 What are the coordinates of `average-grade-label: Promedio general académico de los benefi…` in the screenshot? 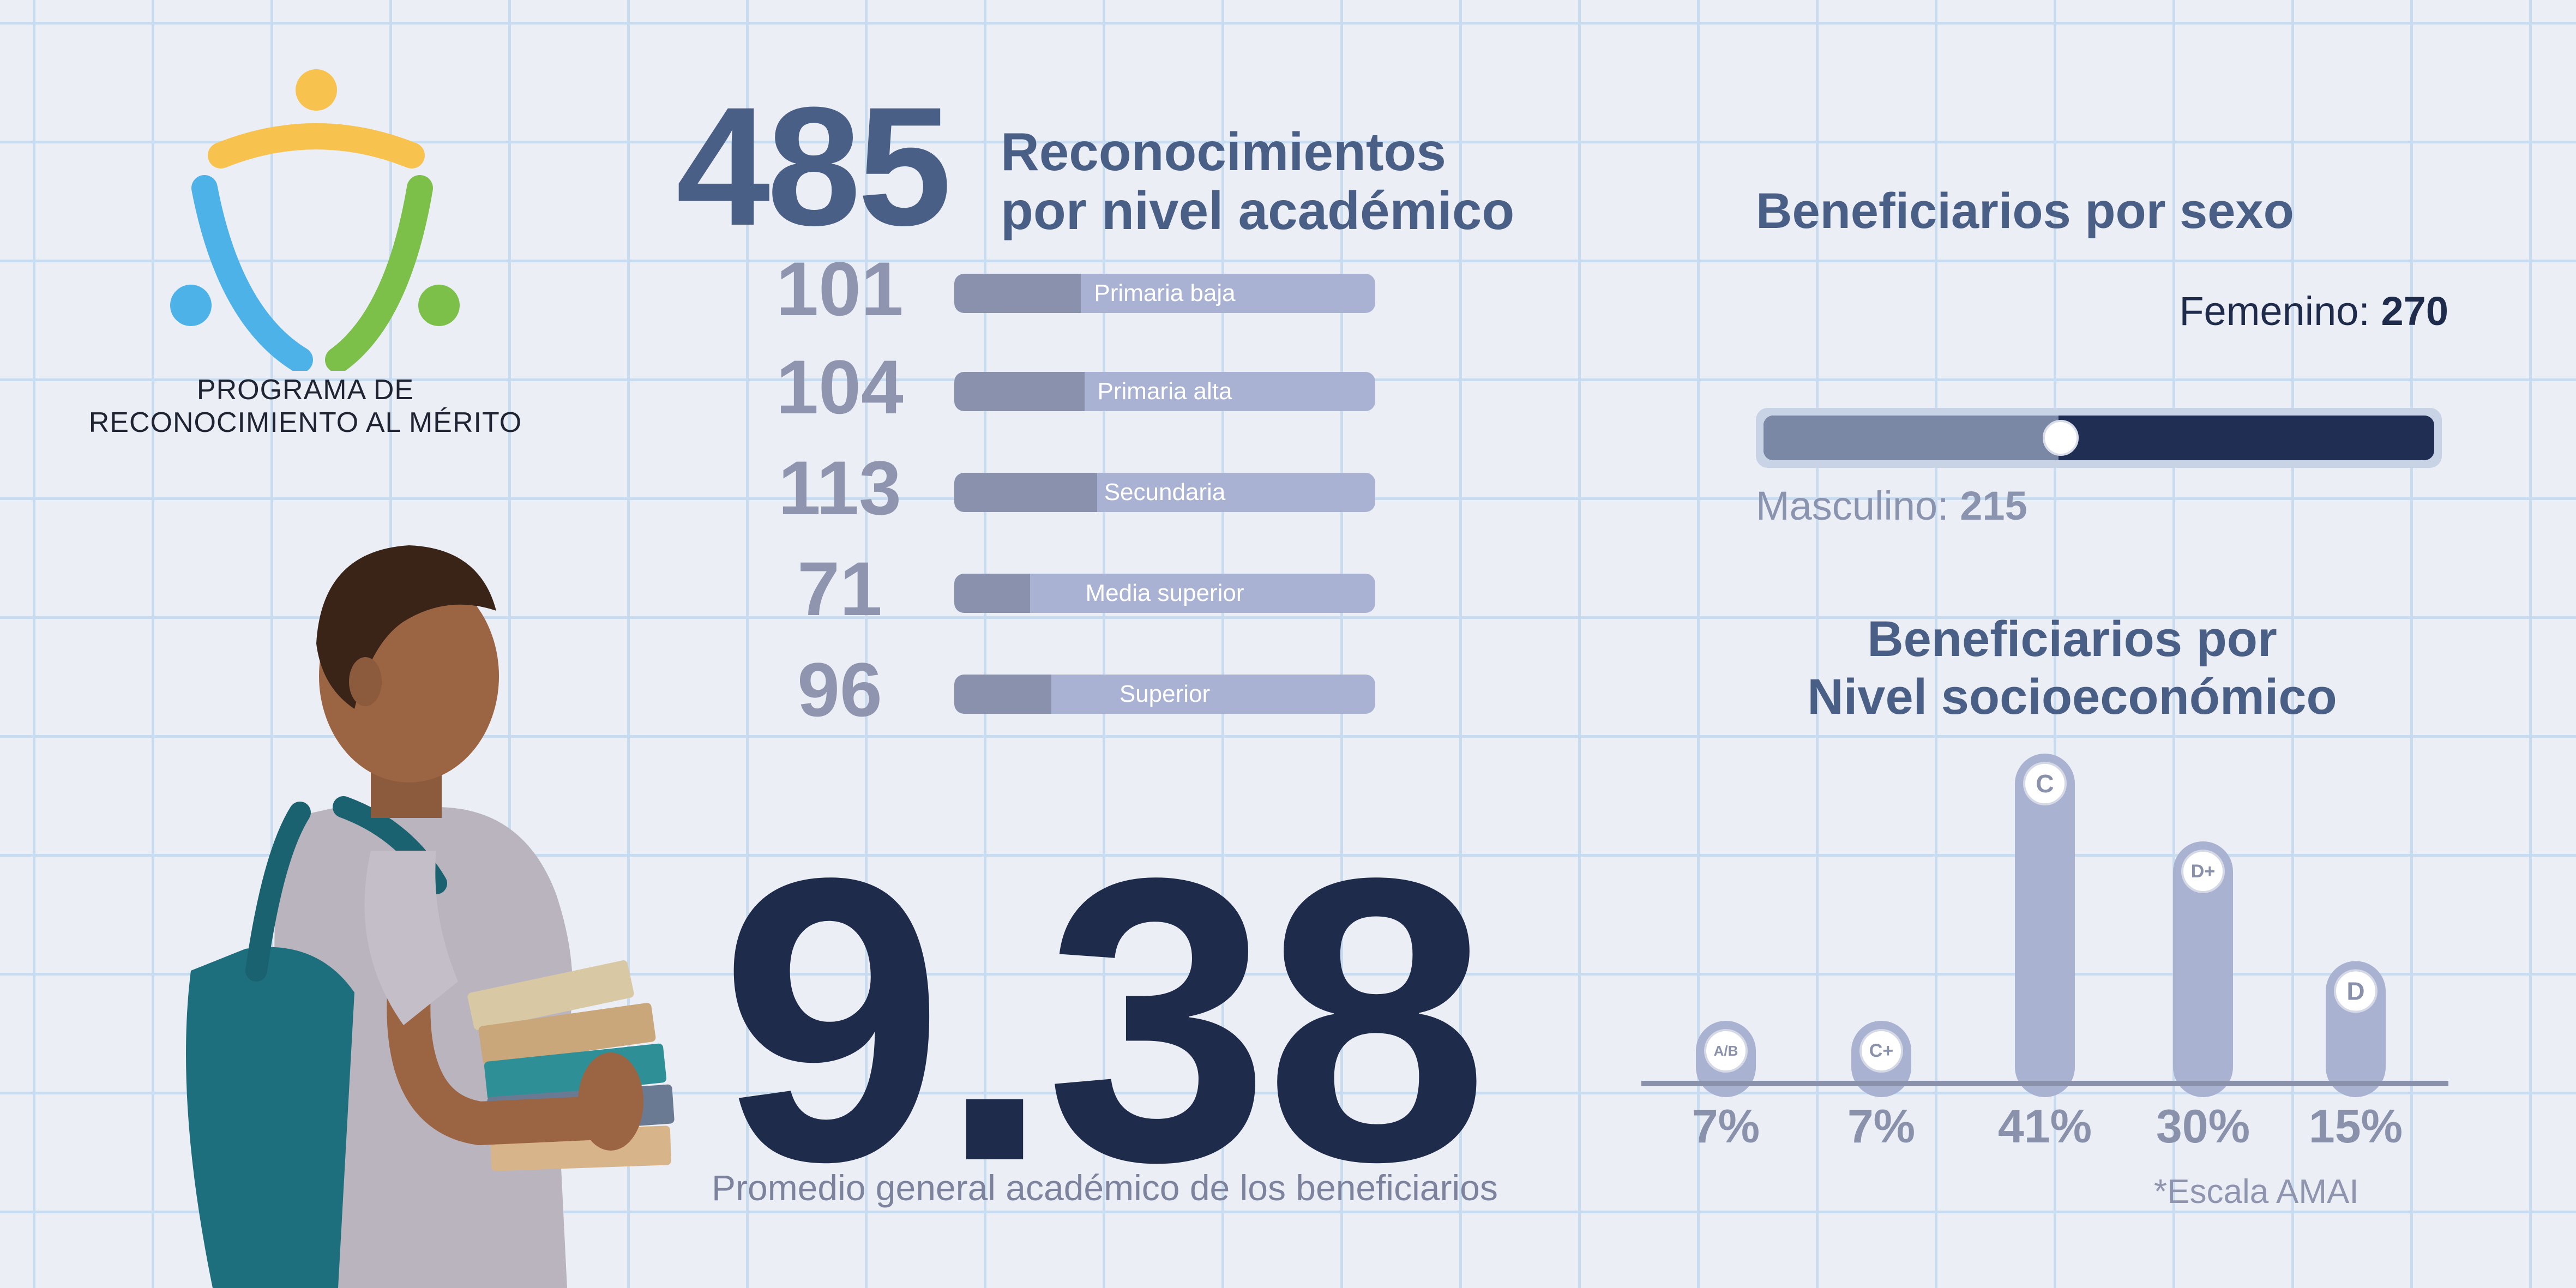 It's located at (1105, 1187).